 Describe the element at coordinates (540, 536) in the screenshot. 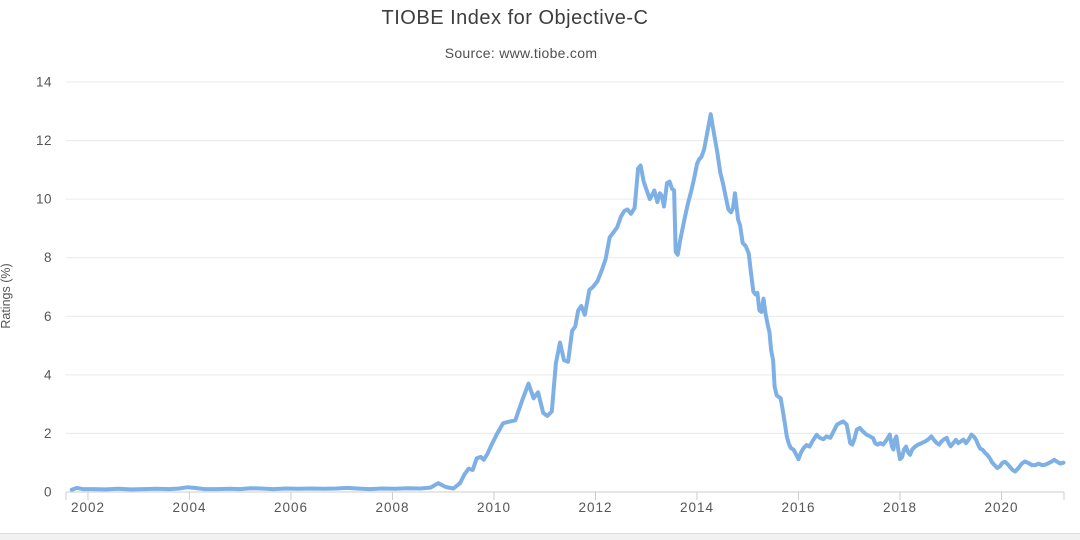

I see `chart-footer-band` at that location.